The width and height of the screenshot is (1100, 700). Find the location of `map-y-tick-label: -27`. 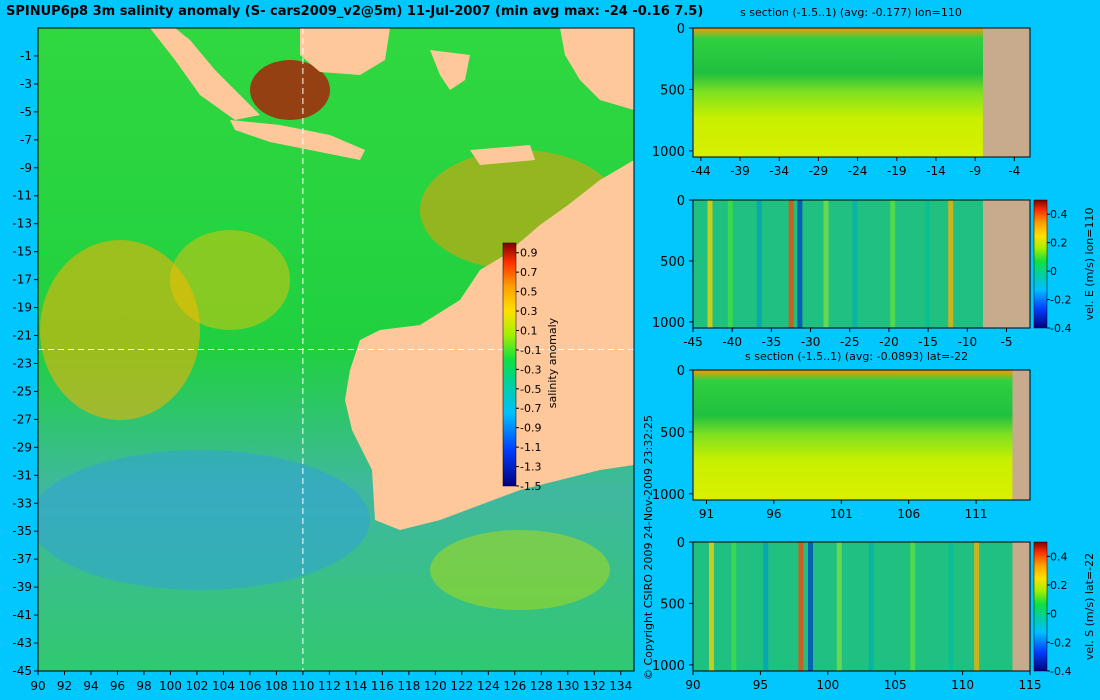

map-y-tick-label: -27 is located at coordinates (22, 419).